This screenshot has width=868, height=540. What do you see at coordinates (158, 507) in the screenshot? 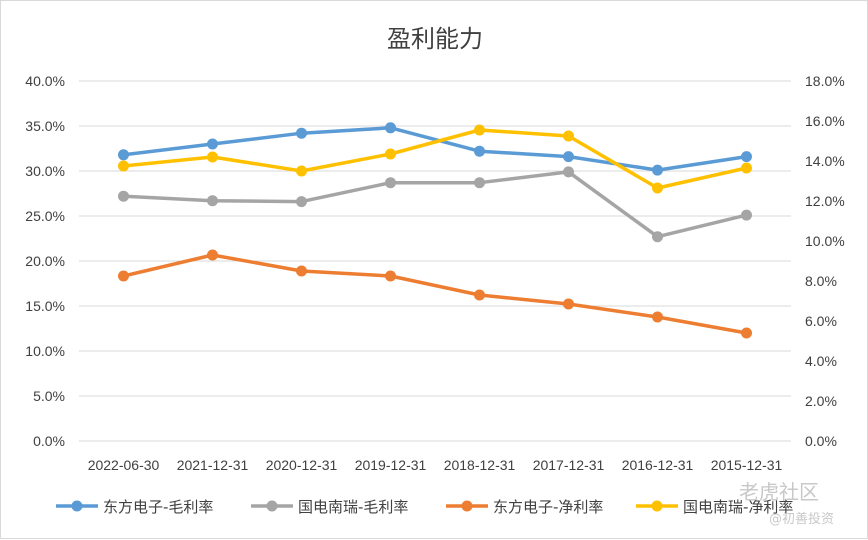
I see `legend-label: 东方电子-毛利率` at bounding box center [158, 507].